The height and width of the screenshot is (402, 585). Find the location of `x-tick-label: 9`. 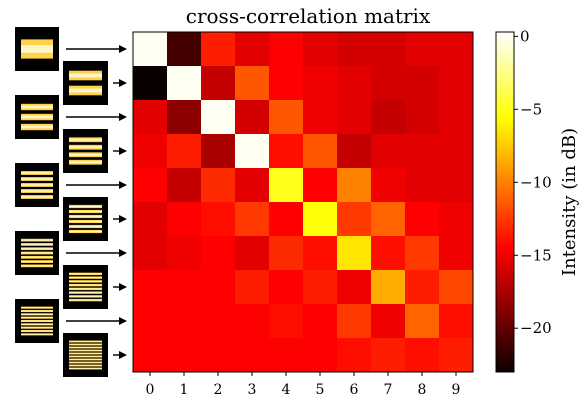

x-tick-label: 9 is located at coordinates (456, 390).